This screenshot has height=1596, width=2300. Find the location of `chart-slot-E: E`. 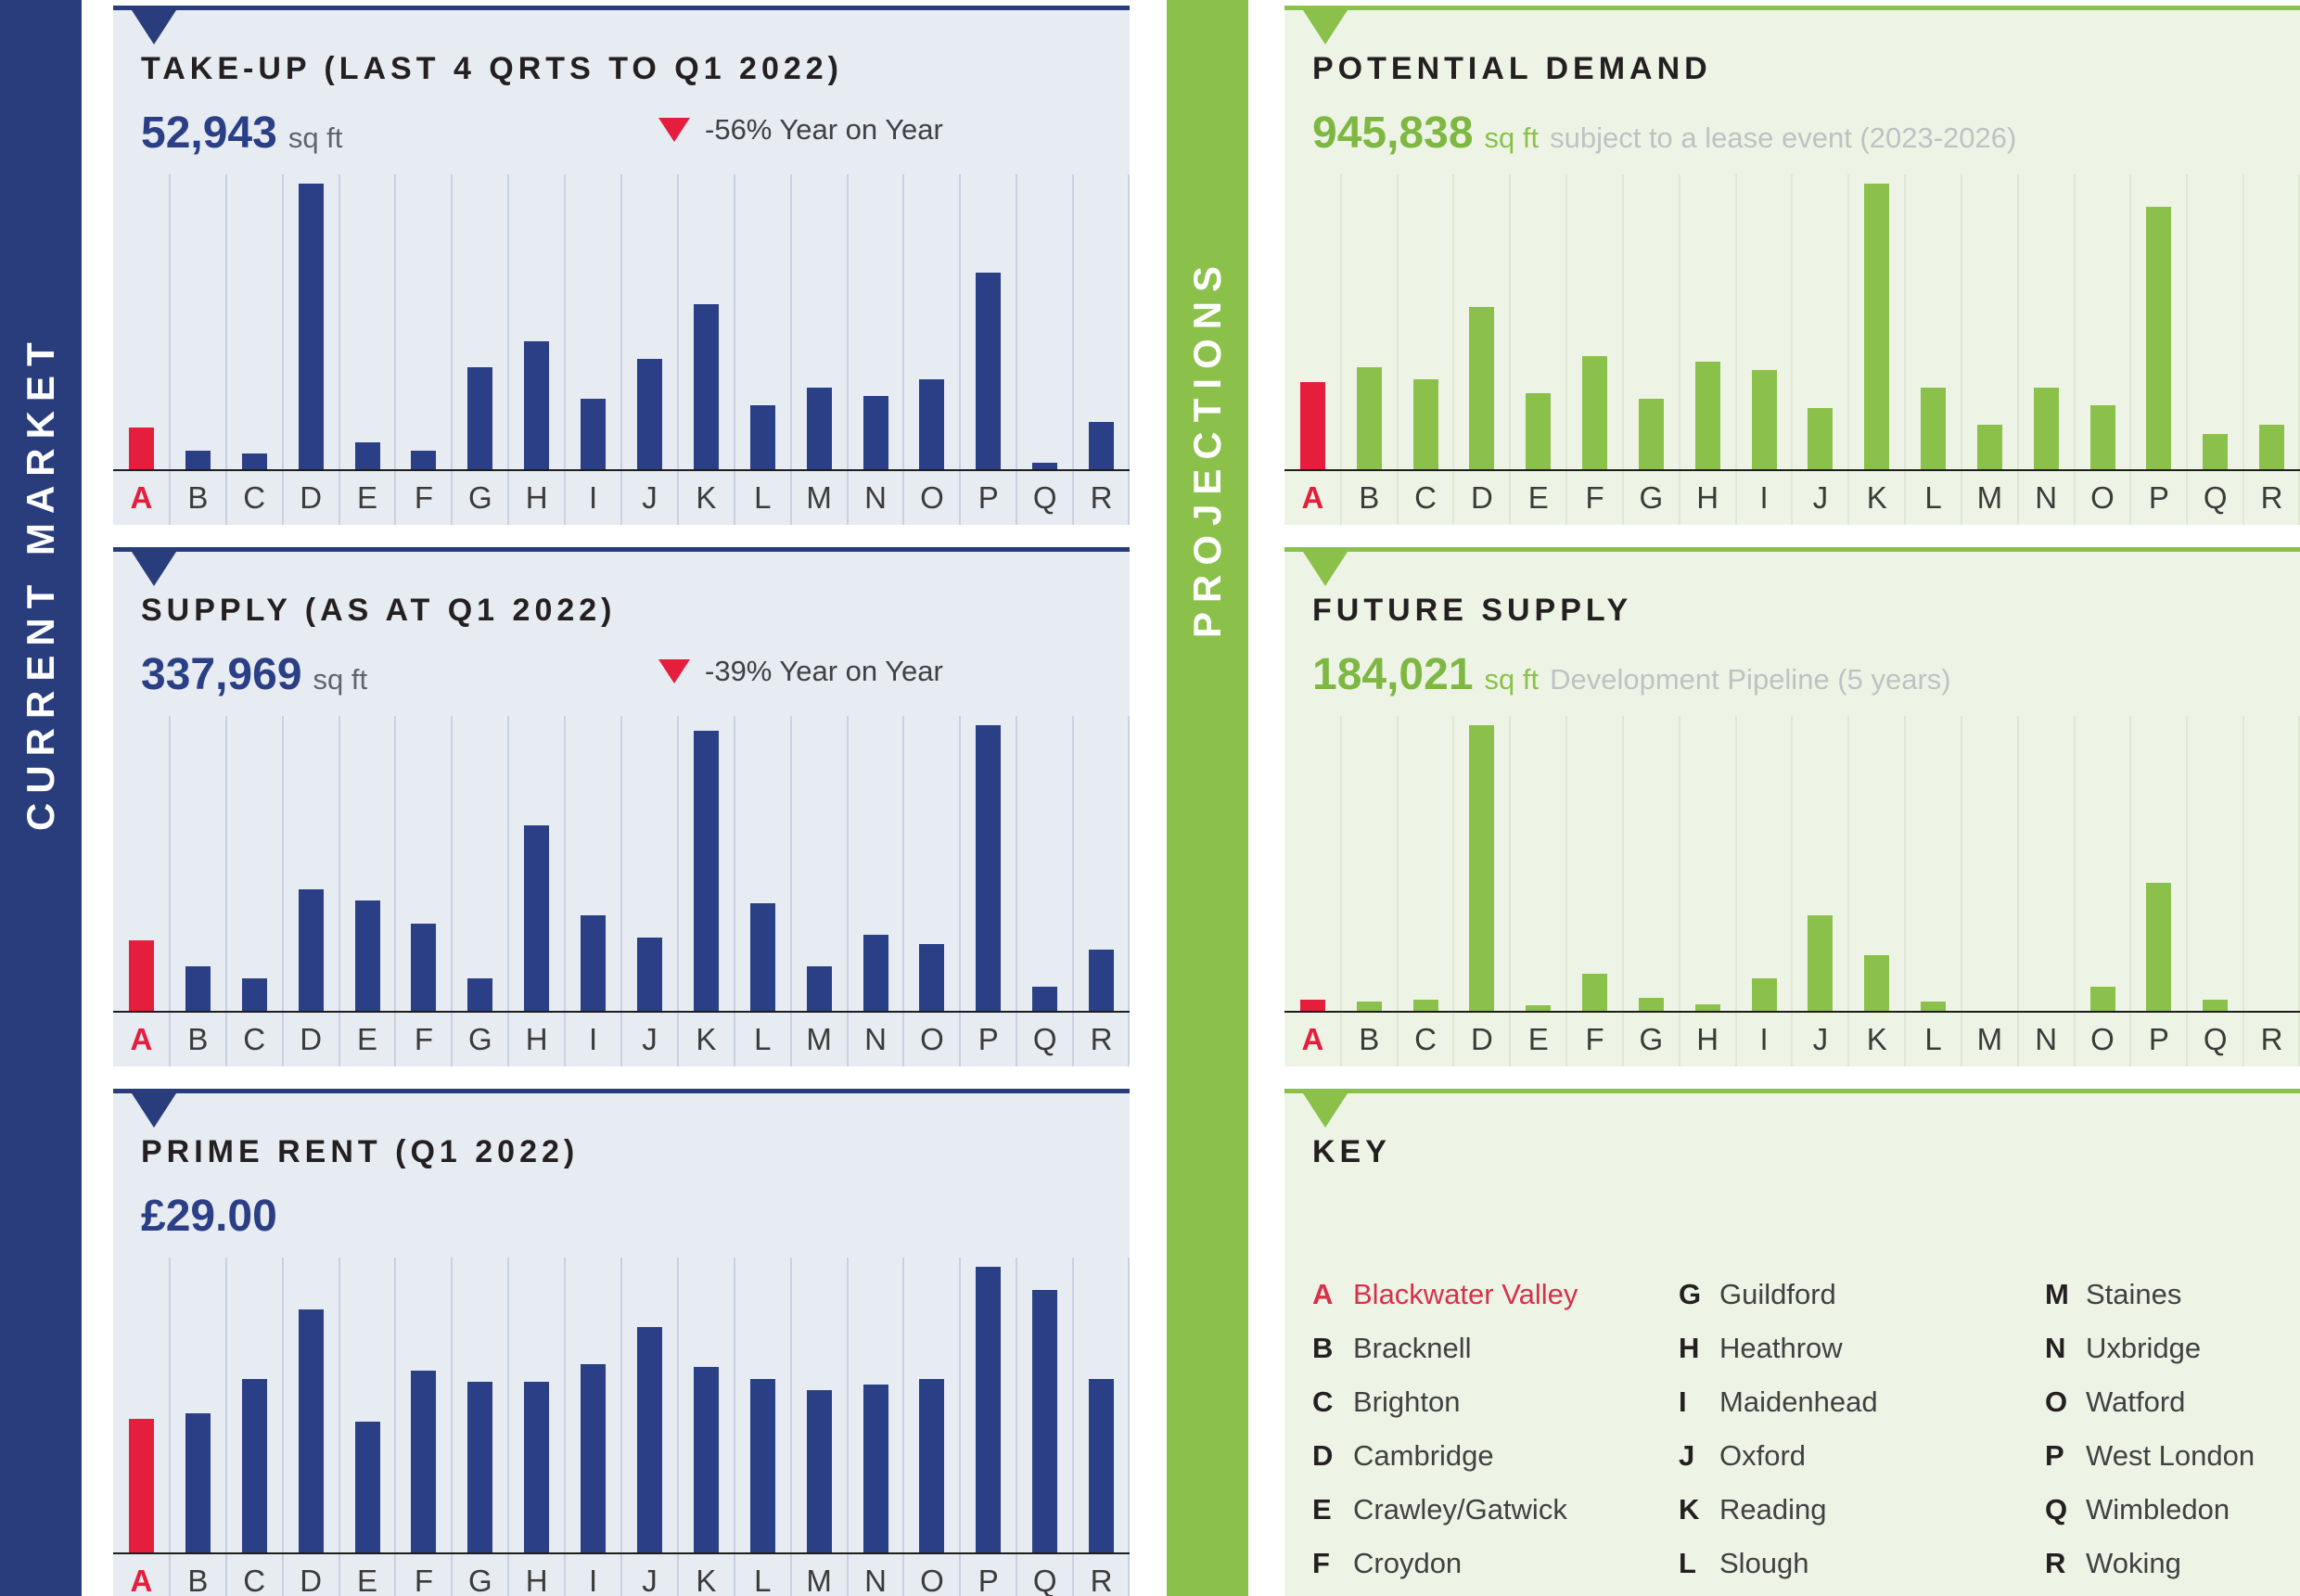

chart-slot-E: E is located at coordinates (367, 891).